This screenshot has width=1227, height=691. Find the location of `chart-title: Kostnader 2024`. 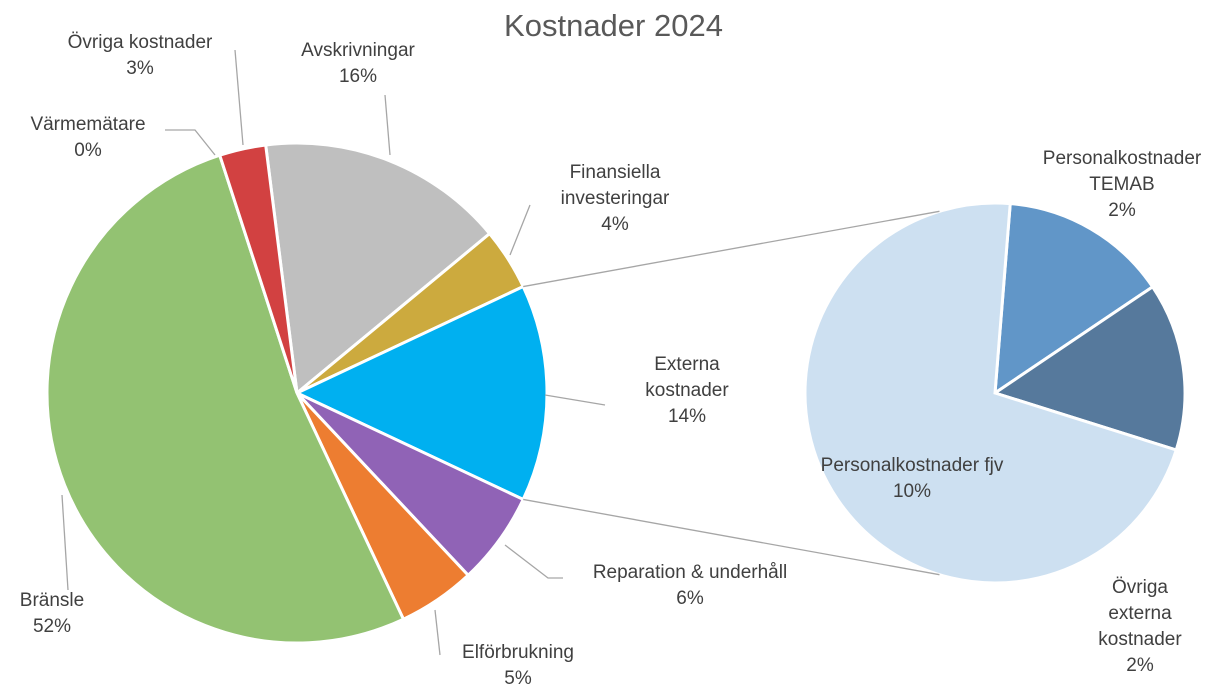

chart-title: Kostnader 2024 is located at coordinates (613, 25).